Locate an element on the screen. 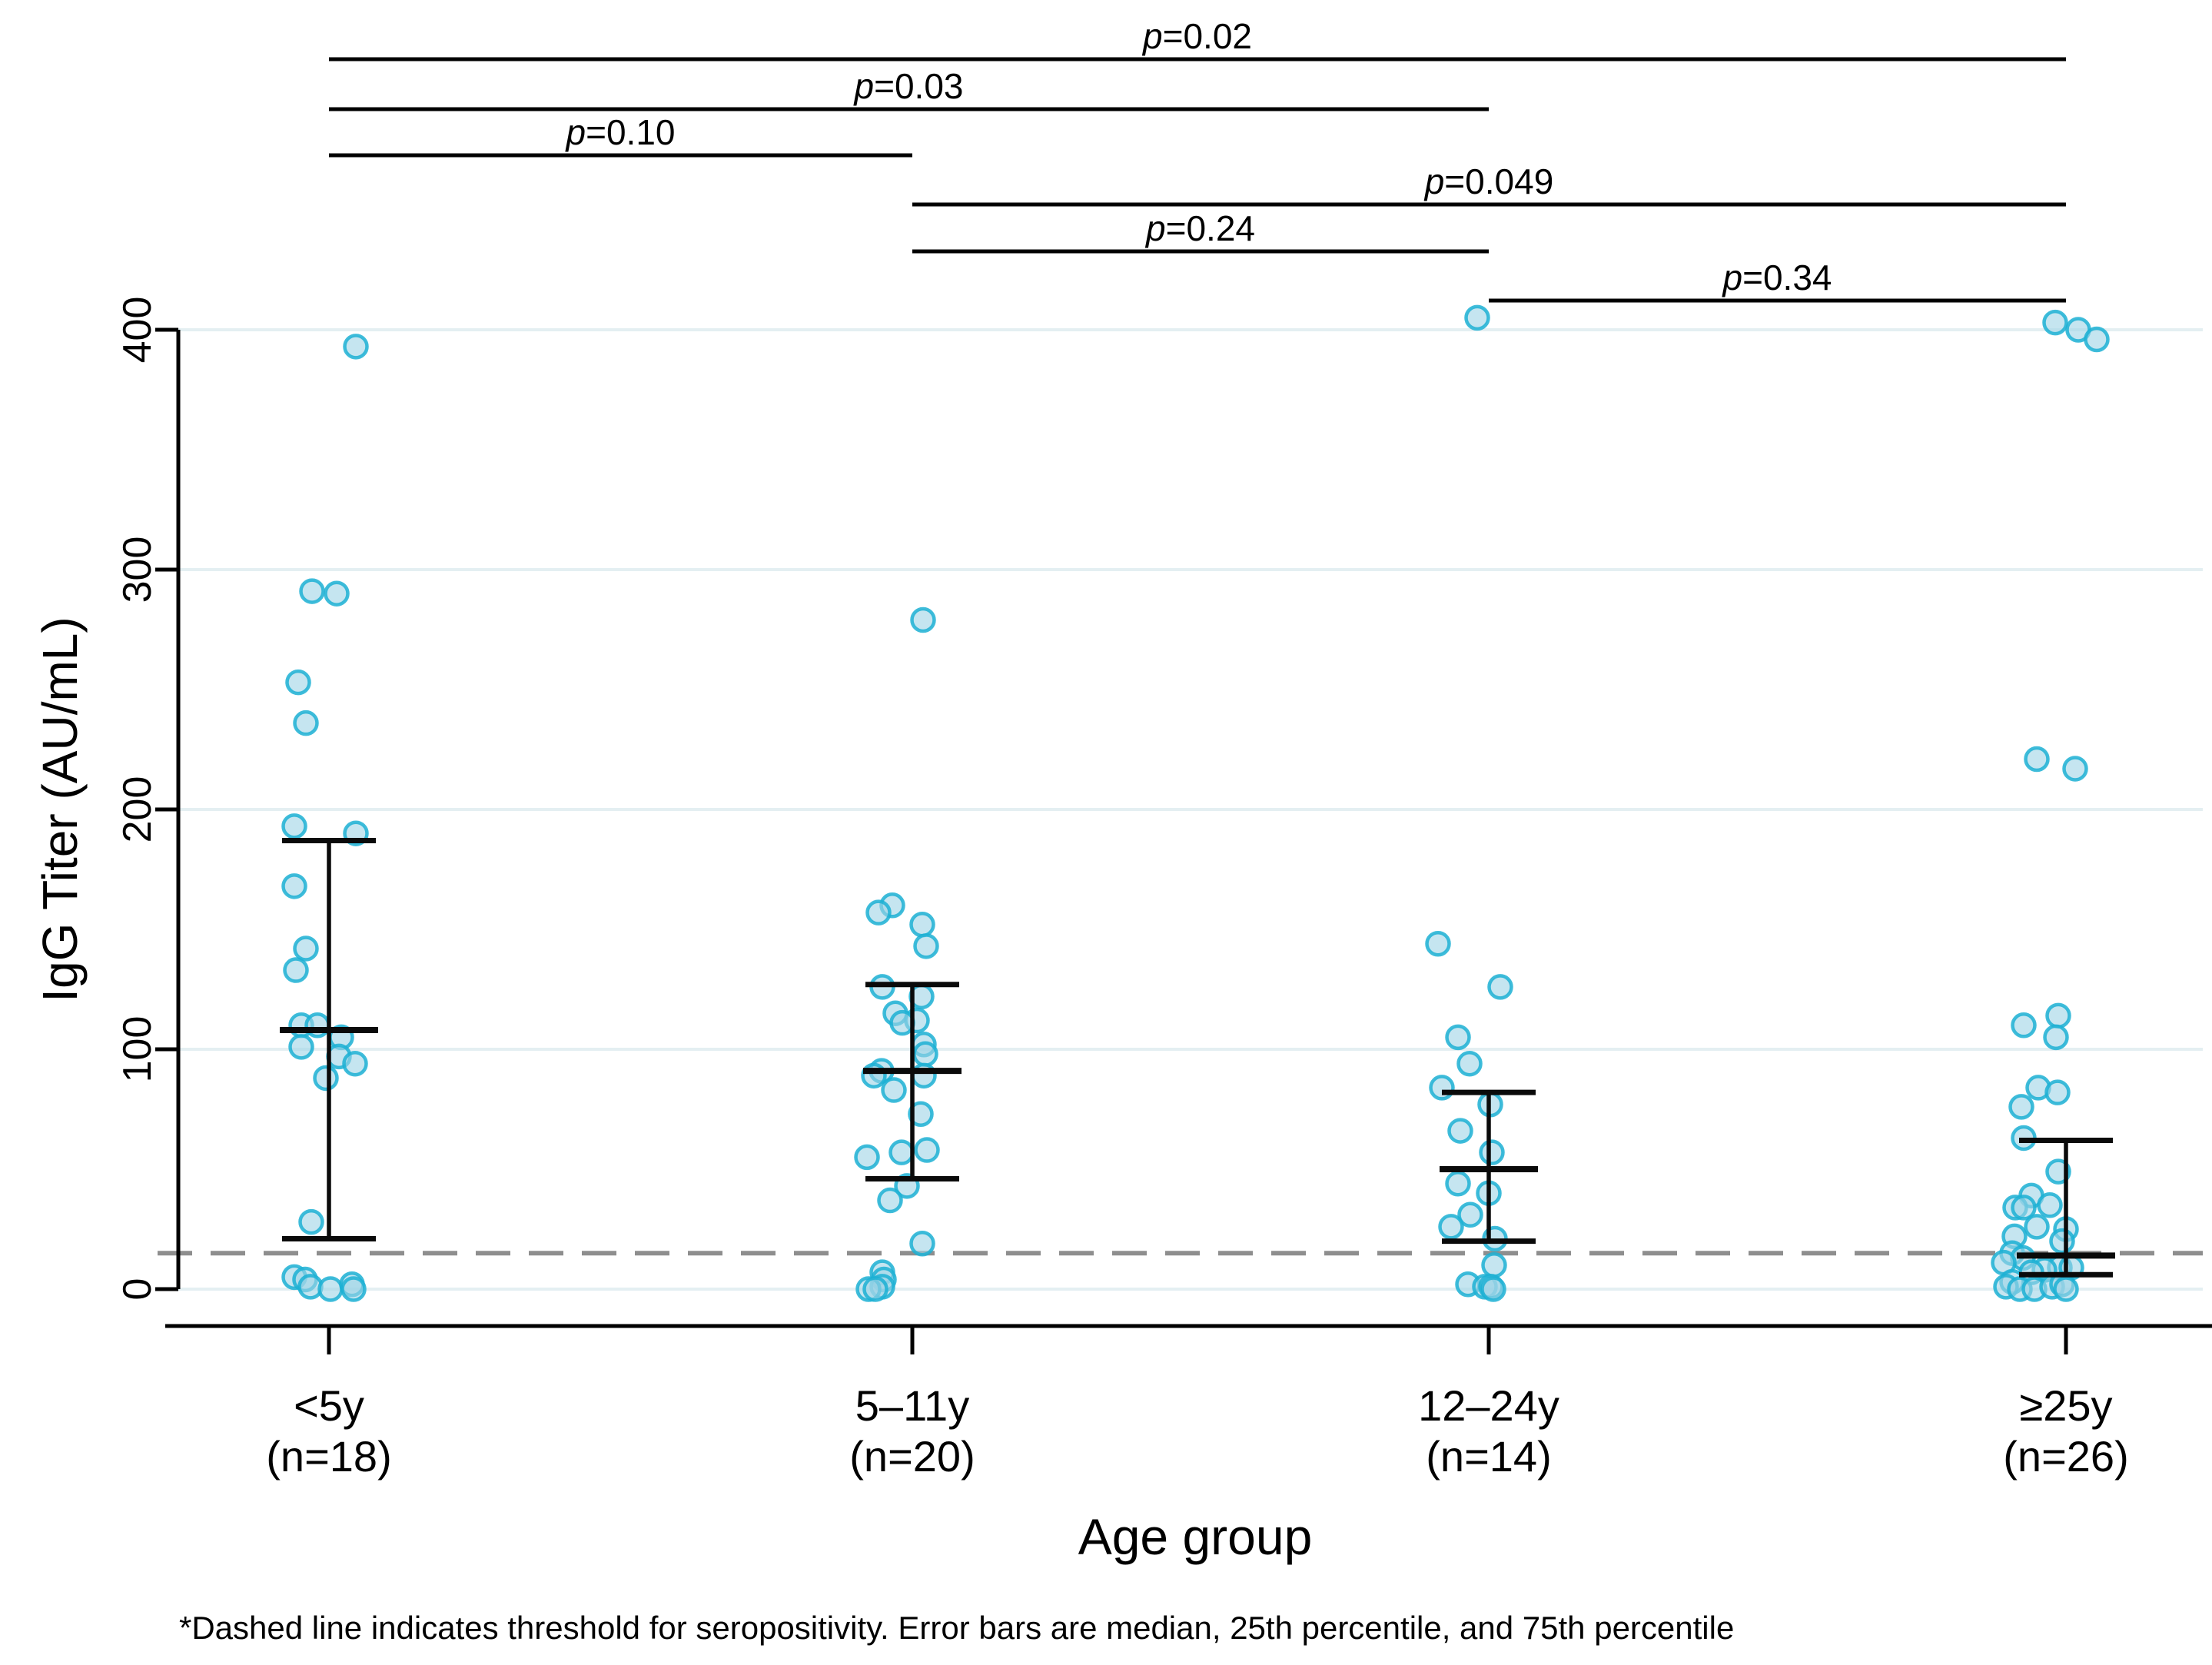 This screenshot has height=1665, width=2212. group-label: <5y is located at coordinates (329, 1405).